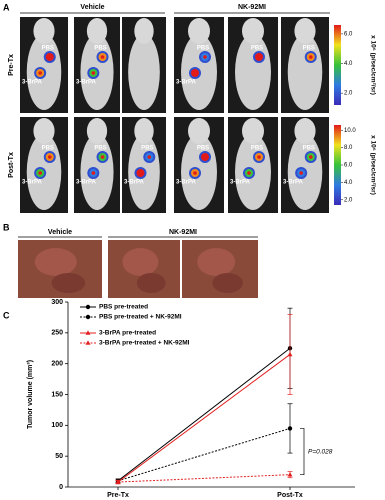 This screenshot has width=385, height=500. Describe the element at coordinates (57, 364) in the screenshot. I see `y-tick-label: 200` at that location.